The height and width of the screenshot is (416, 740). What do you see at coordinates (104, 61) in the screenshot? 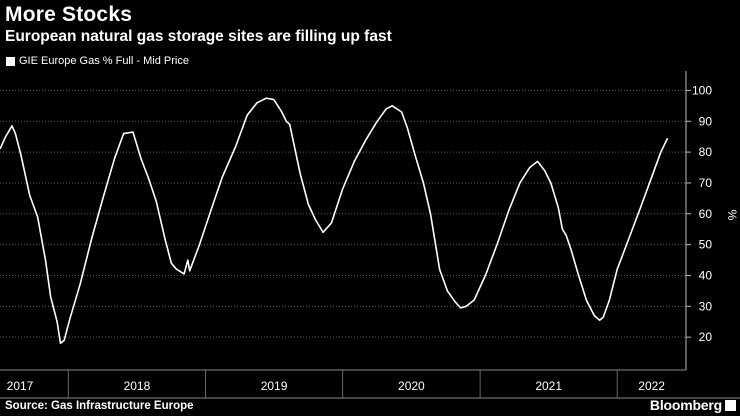
I see `legend-label: GIE Europe Gas % Full - Mid Price` at bounding box center [104, 61].